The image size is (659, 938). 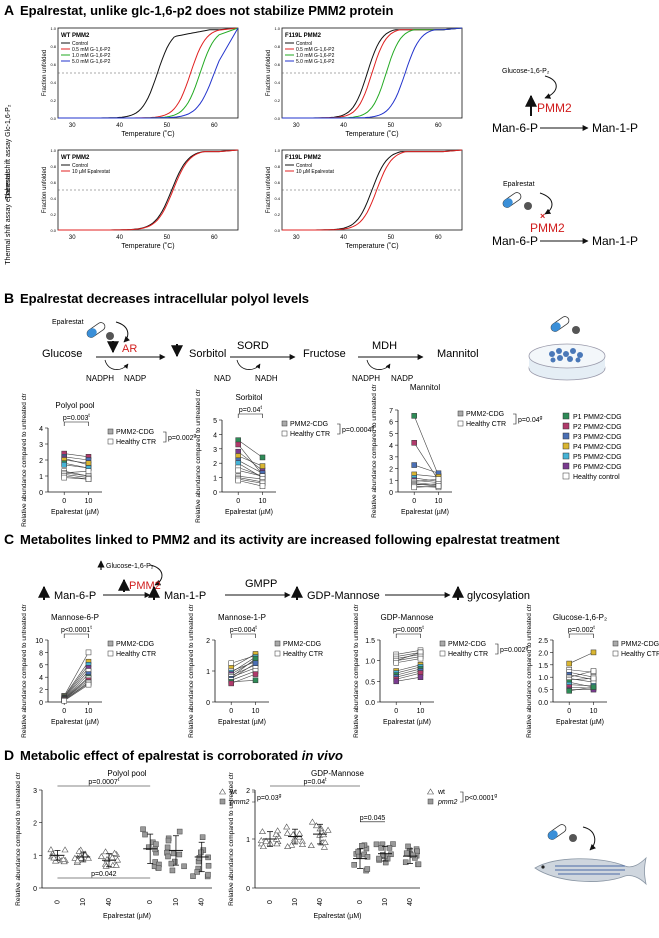 What do you see at coordinates (391, 446) in the screenshot?
I see `y-tick-label: 4` at bounding box center [391, 446].